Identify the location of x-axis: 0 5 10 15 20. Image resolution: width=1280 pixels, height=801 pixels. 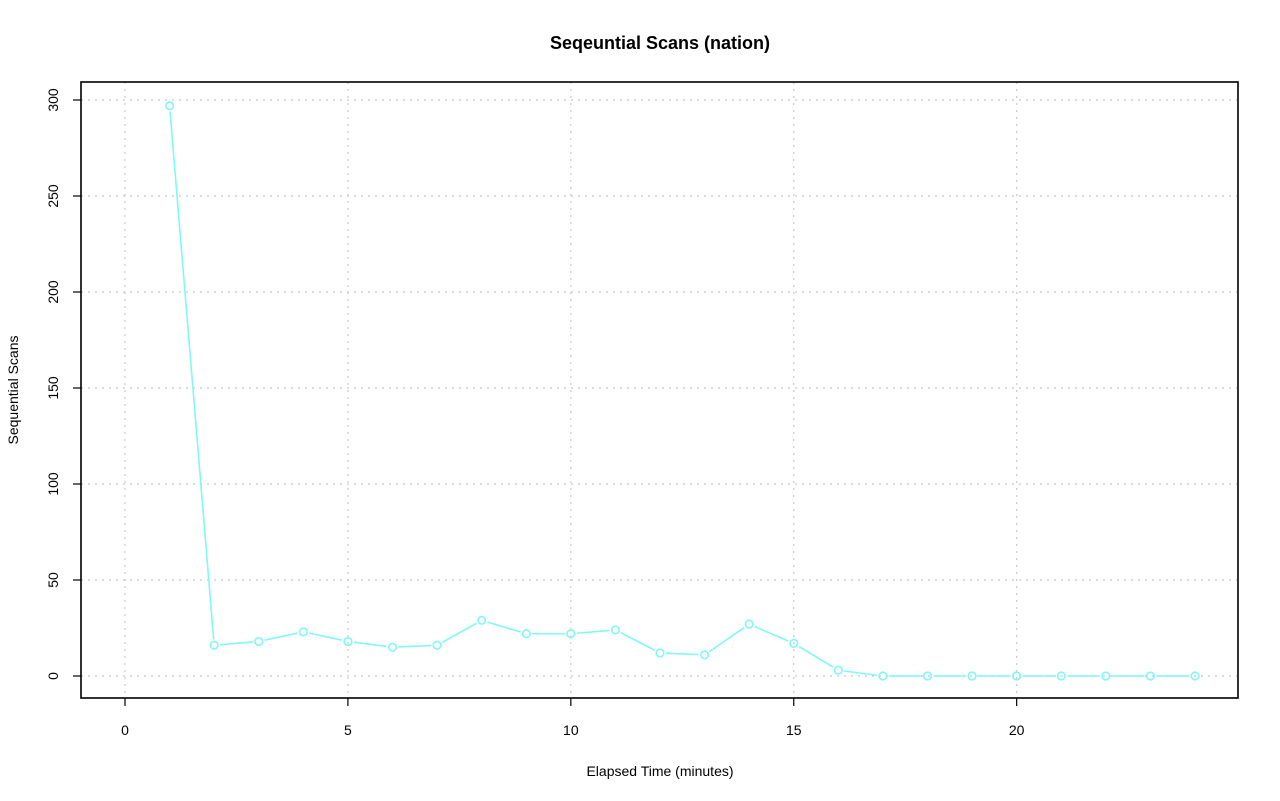
(573, 718).